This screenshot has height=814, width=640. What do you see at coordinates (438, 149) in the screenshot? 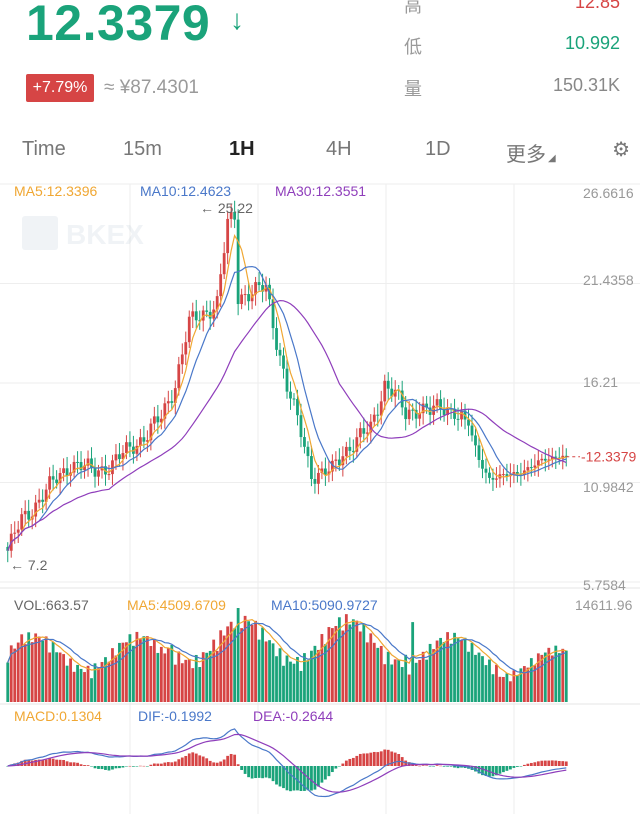
I see `tab-1d: 1D` at bounding box center [438, 149].